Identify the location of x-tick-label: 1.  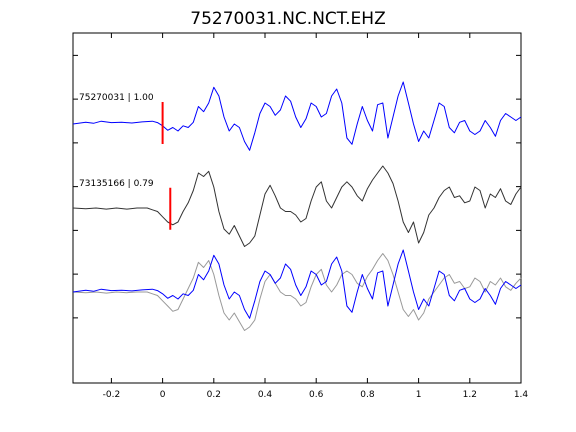
(419, 395).